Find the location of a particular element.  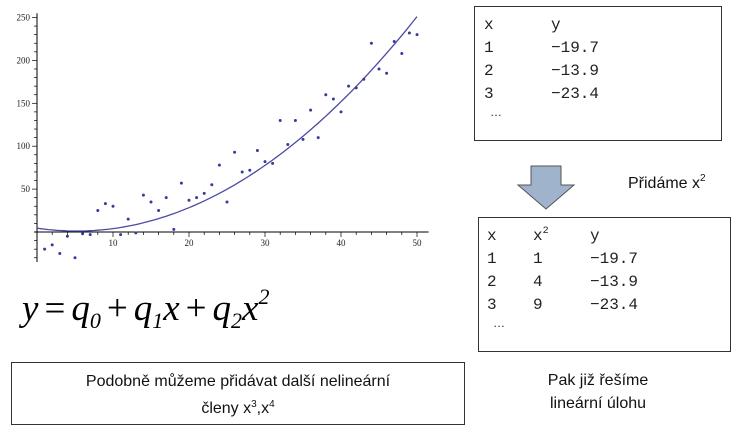

note-sup-3: 3 is located at coordinates (254, 404).